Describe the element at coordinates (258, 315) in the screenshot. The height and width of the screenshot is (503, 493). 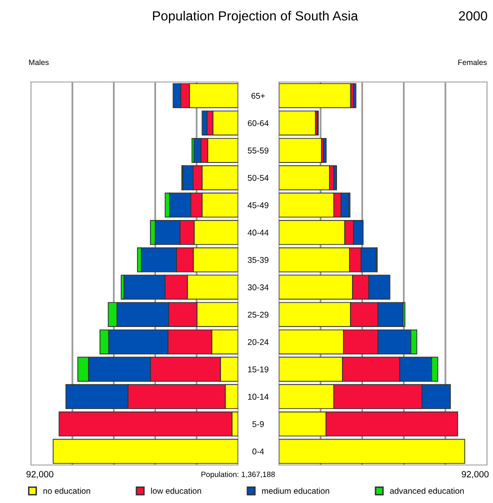
I see `y-tick-label: 25-29` at that location.